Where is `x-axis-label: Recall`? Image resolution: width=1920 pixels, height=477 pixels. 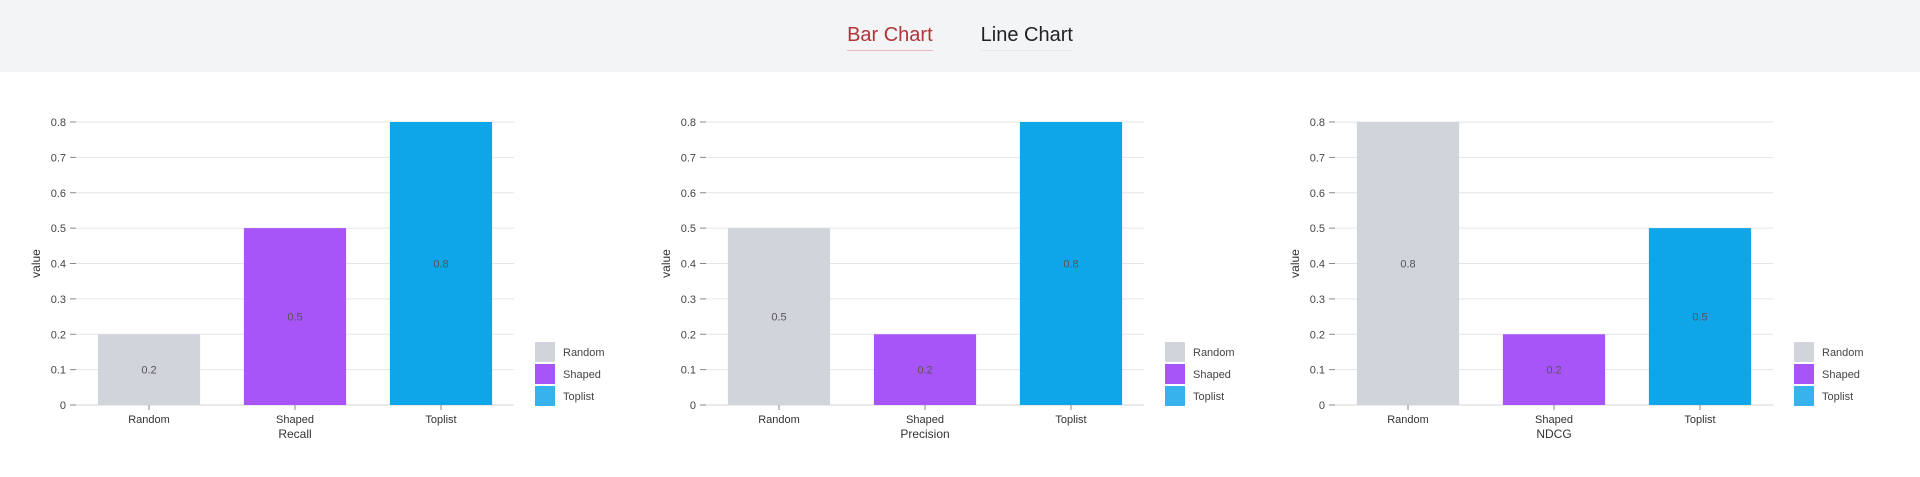 x-axis-label: Recall is located at coordinates (294, 434).